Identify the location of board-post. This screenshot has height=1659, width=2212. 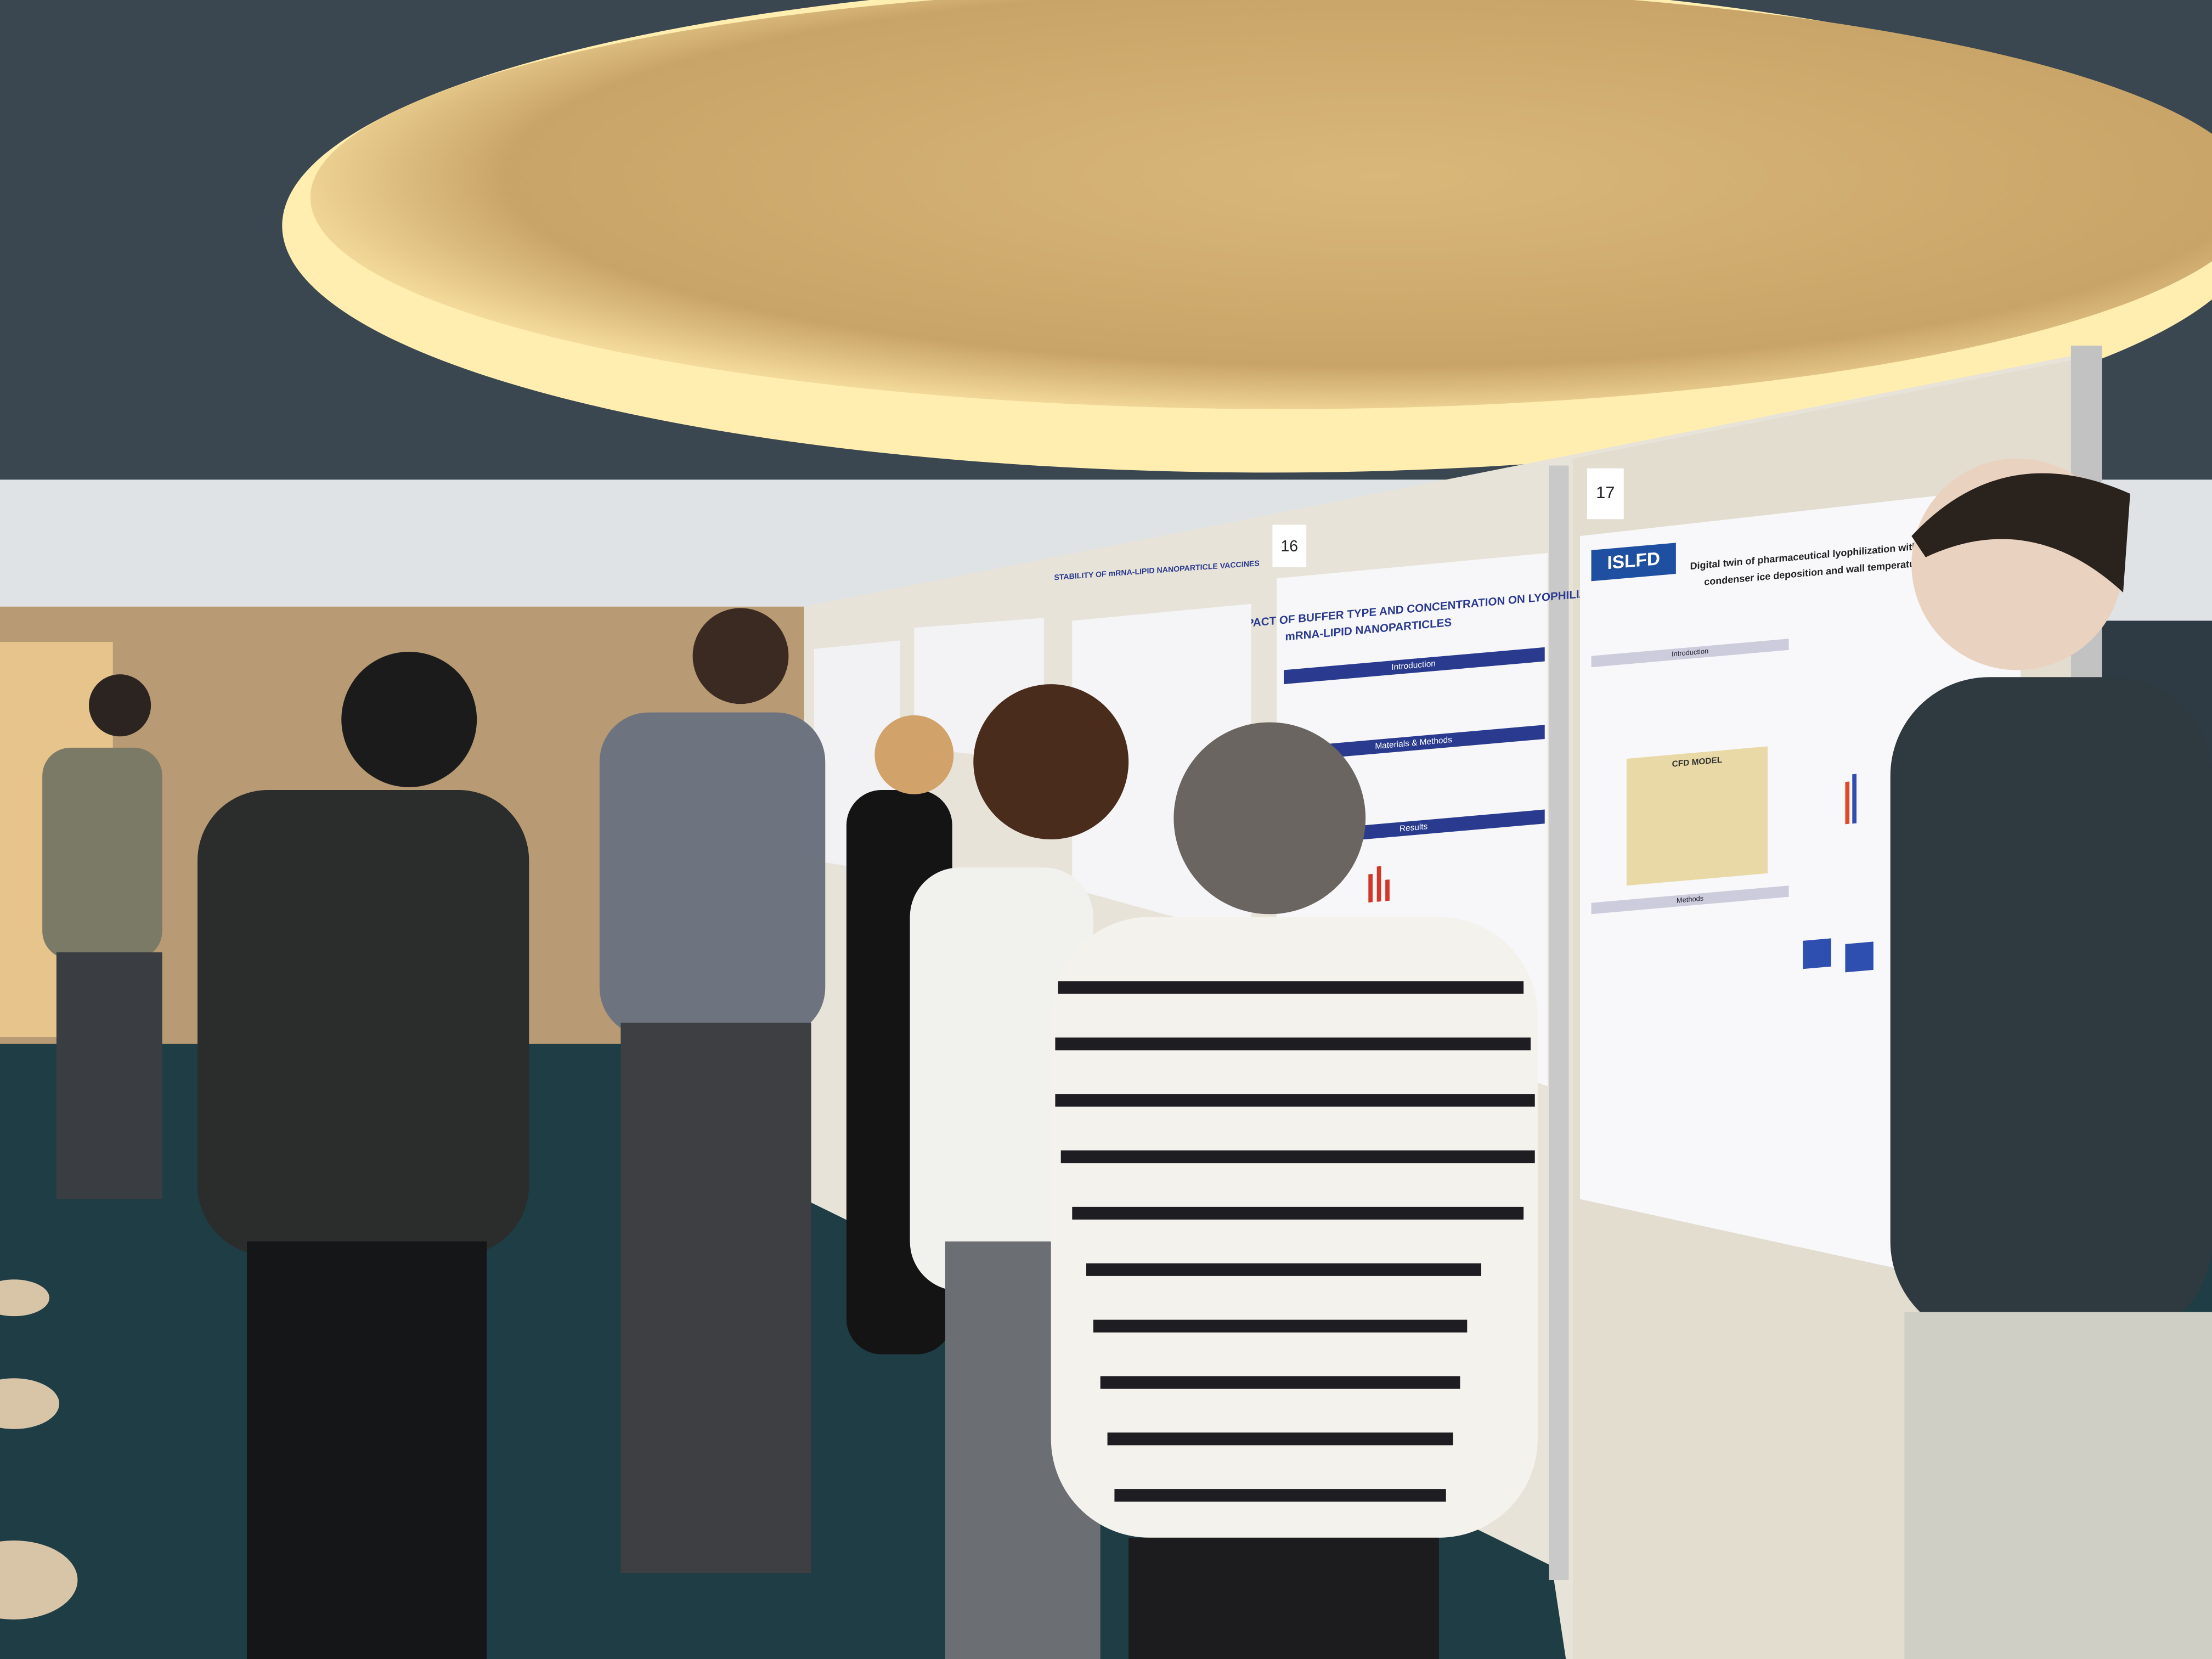
(1559, 1022).